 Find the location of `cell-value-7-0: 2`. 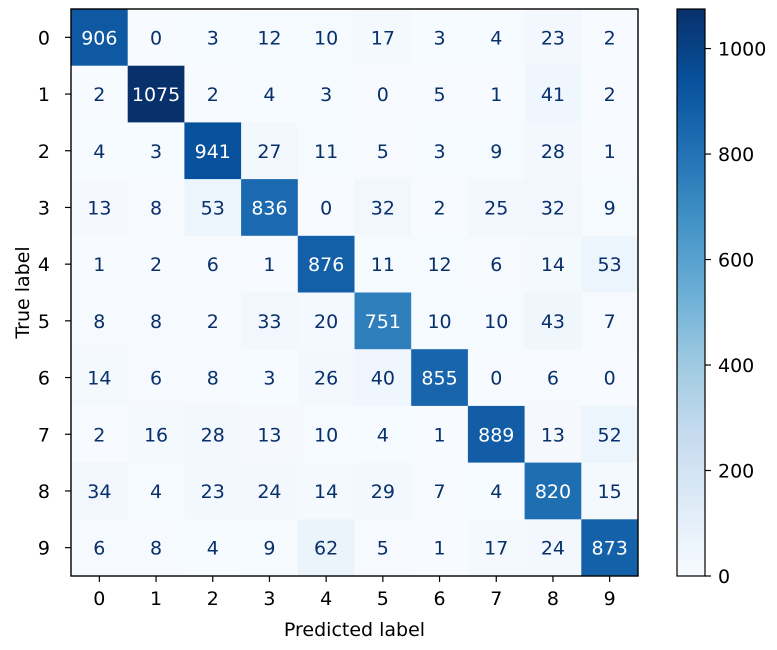

cell-value-7-0: 2 is located at coordinates (99, 435).